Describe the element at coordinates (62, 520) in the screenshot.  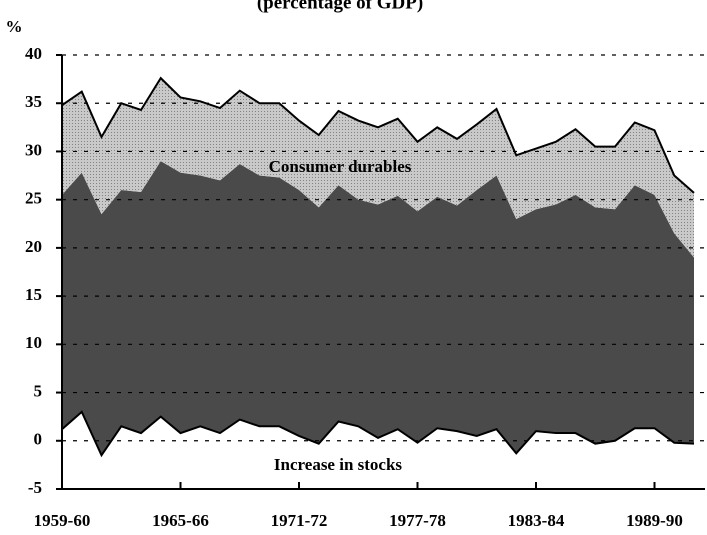
I see `x-tick-label: 1959-60` at that location.